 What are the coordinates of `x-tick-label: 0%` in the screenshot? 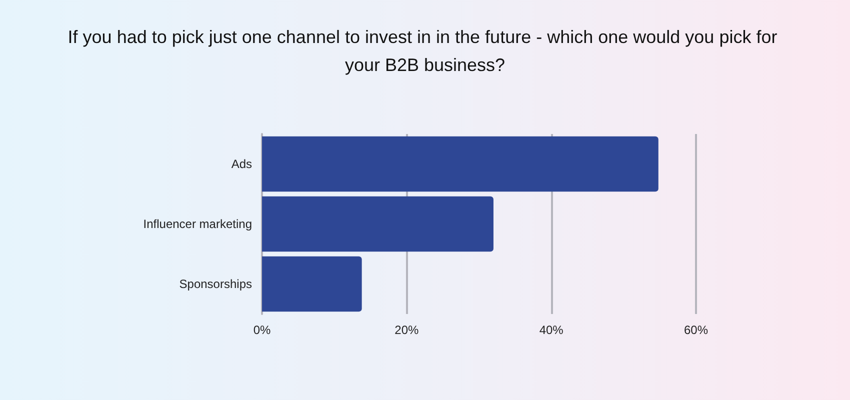 It's located at (262, 330).